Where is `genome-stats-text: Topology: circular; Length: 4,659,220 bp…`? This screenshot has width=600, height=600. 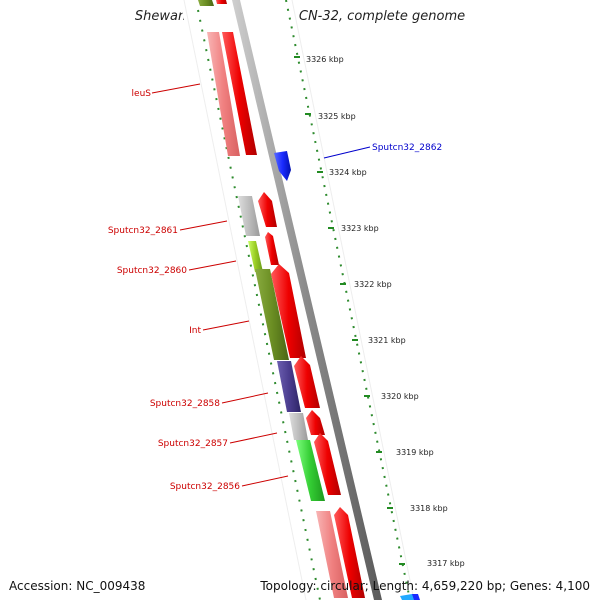
genome-stats-text: Topology: circular; Length: 4,659,220 bp… is located at coordinates (425, 586).